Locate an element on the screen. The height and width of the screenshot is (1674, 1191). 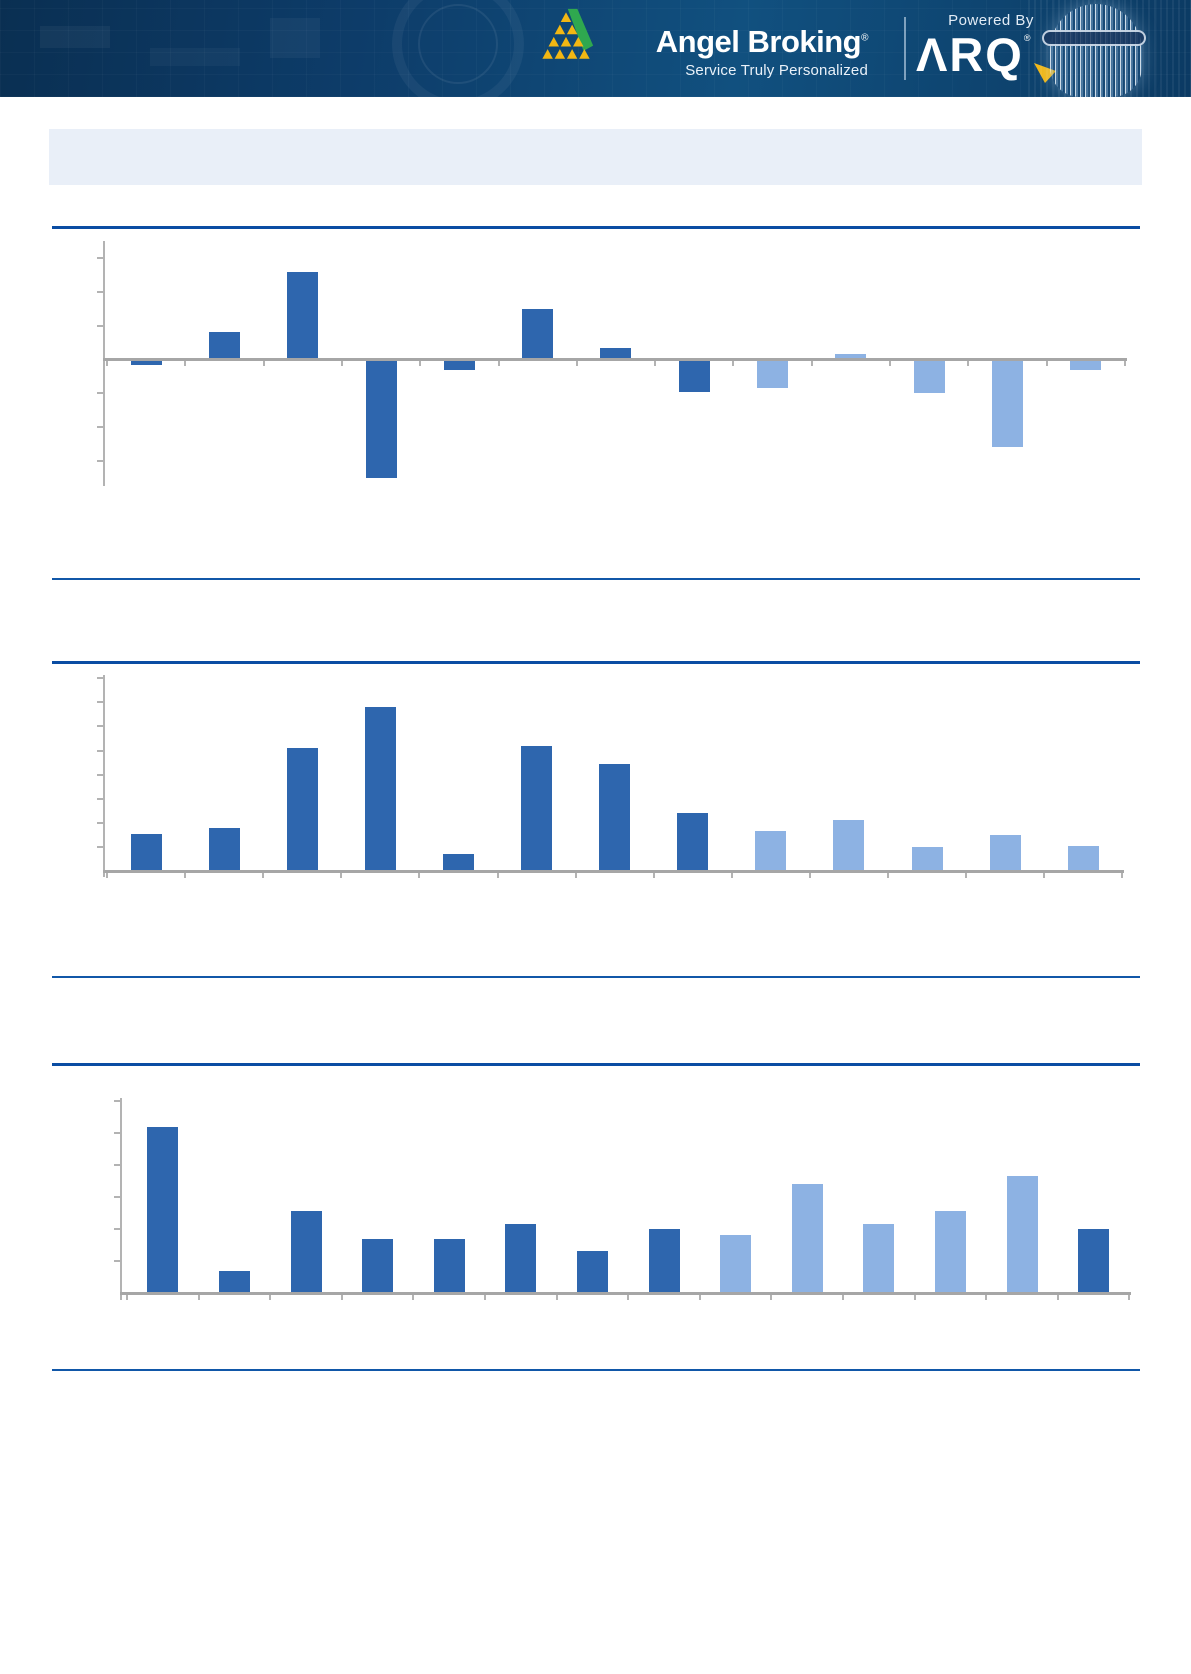
angel-broking-logo is located at coordinates (566, 38).